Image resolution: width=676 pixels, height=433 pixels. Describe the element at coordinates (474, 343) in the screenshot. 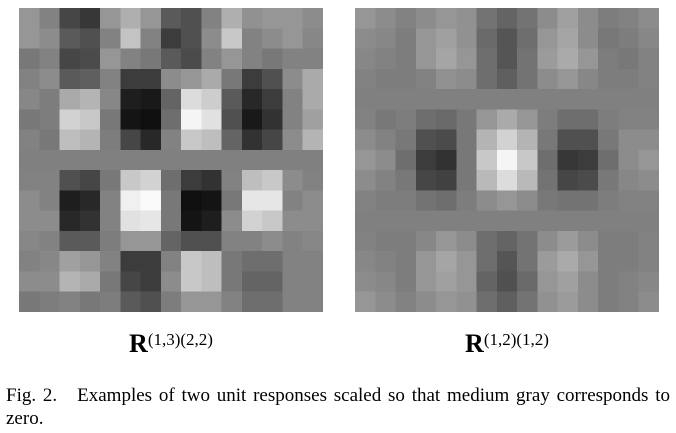

I see `label-symbol: R` at that location.